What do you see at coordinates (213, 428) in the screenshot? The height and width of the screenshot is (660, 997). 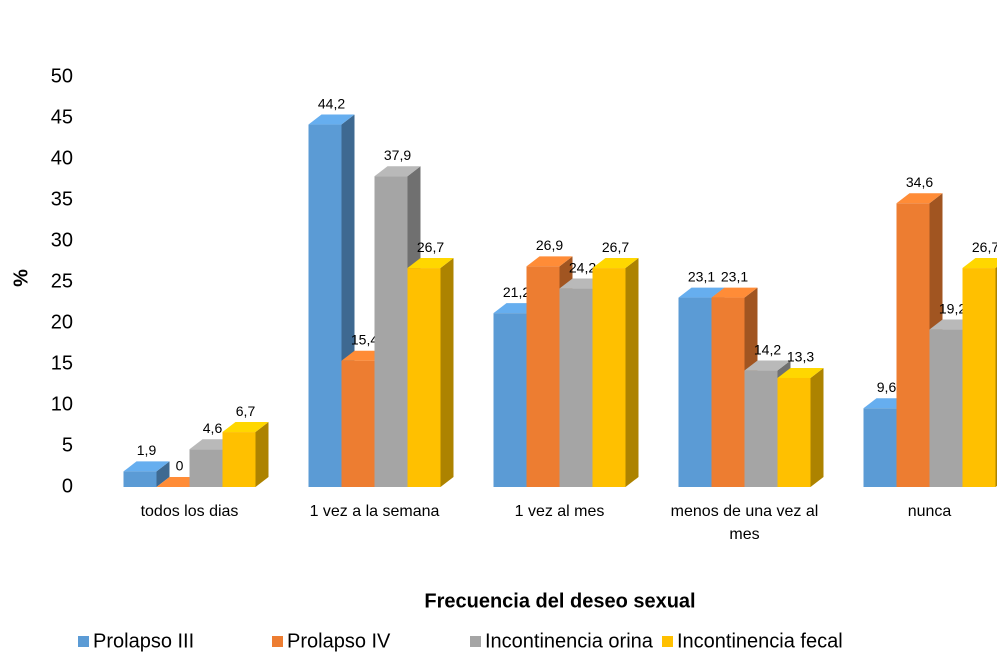 I see `data-label: 4,6` at bounding box center [213, 428].